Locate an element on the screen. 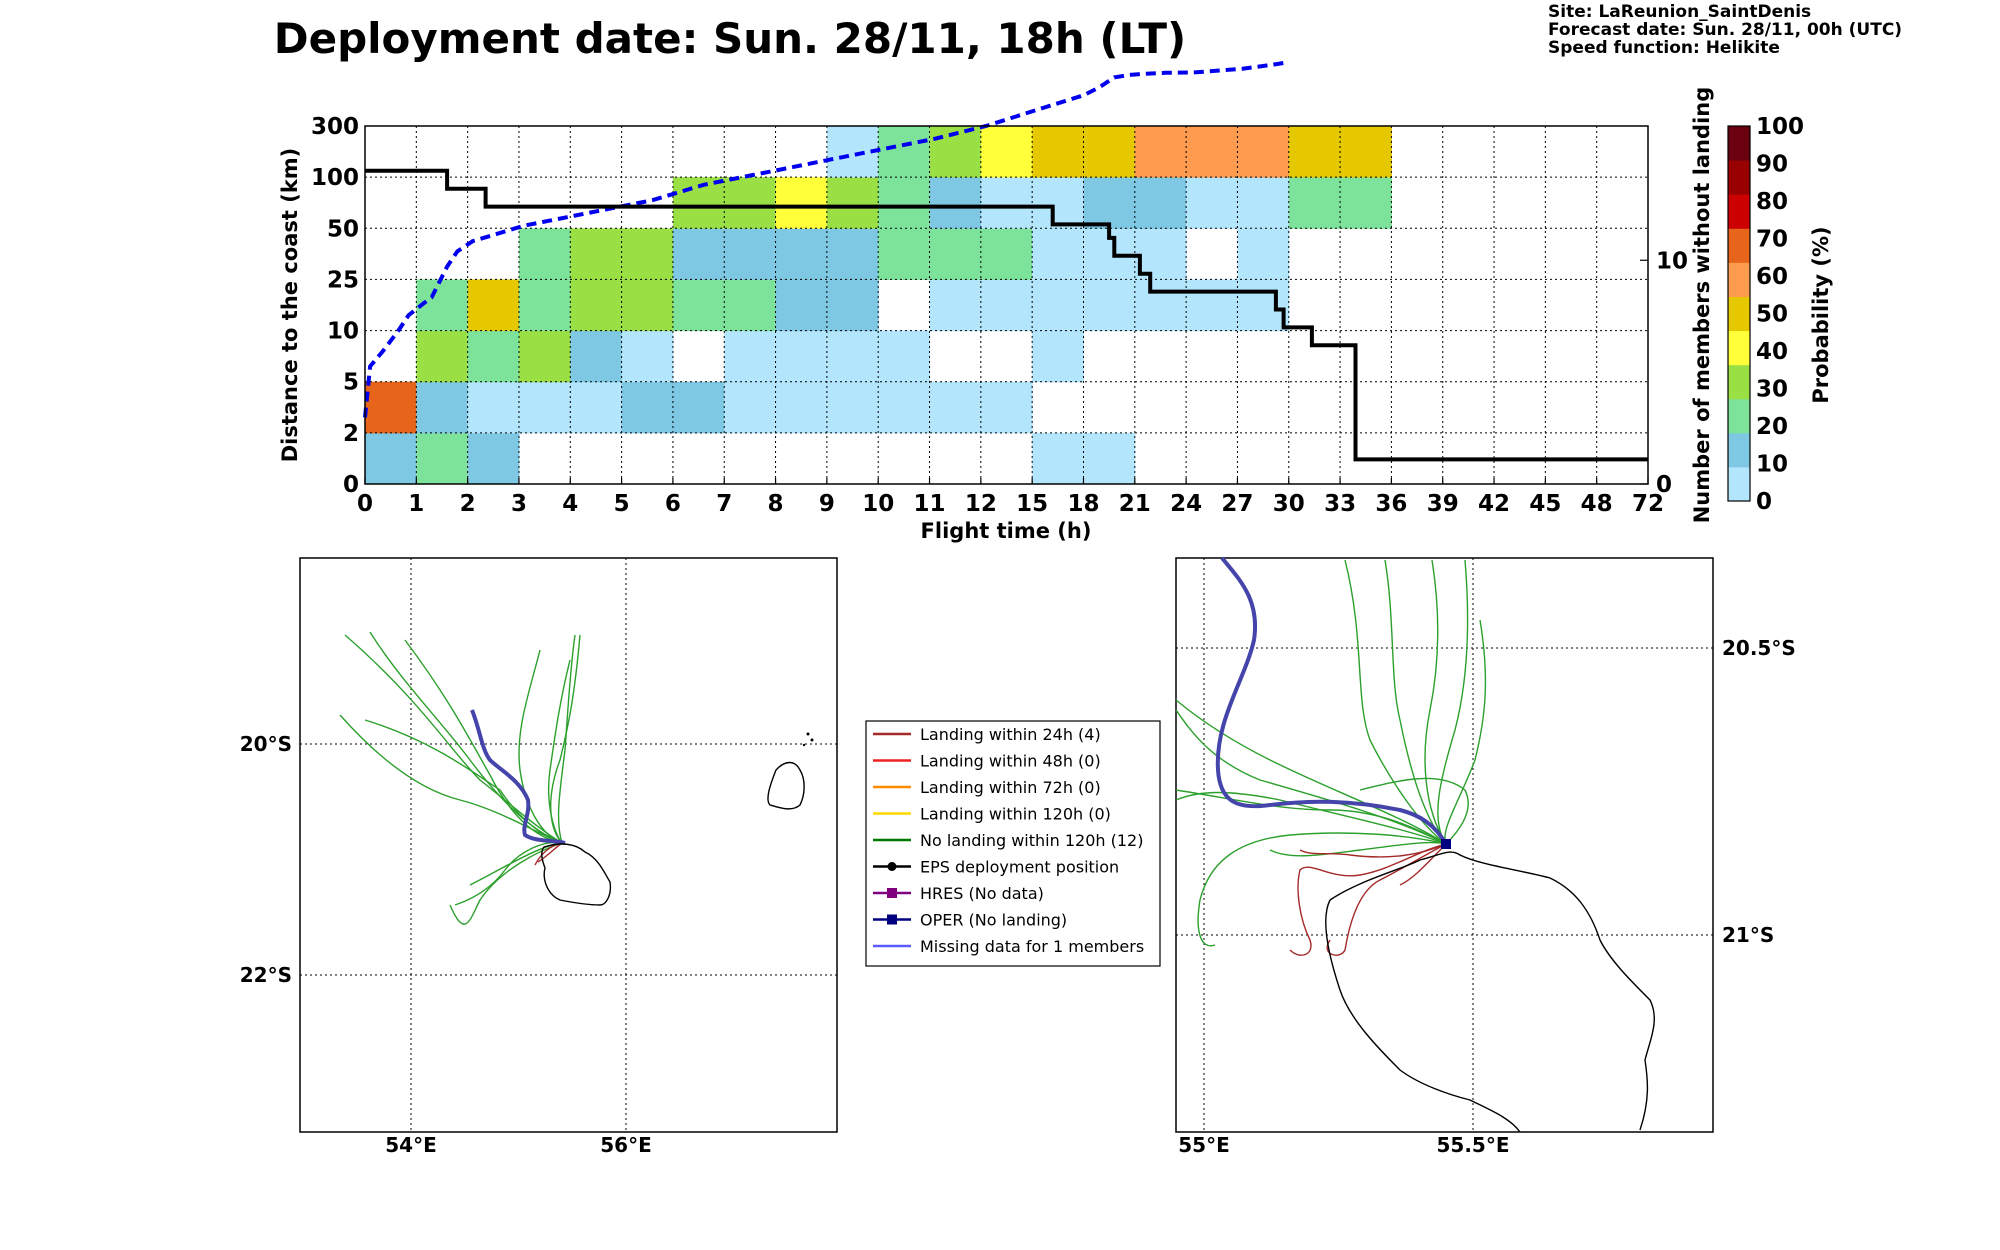  y2-axis-label: Number of members without landing is located at coordinates (1702, 305).